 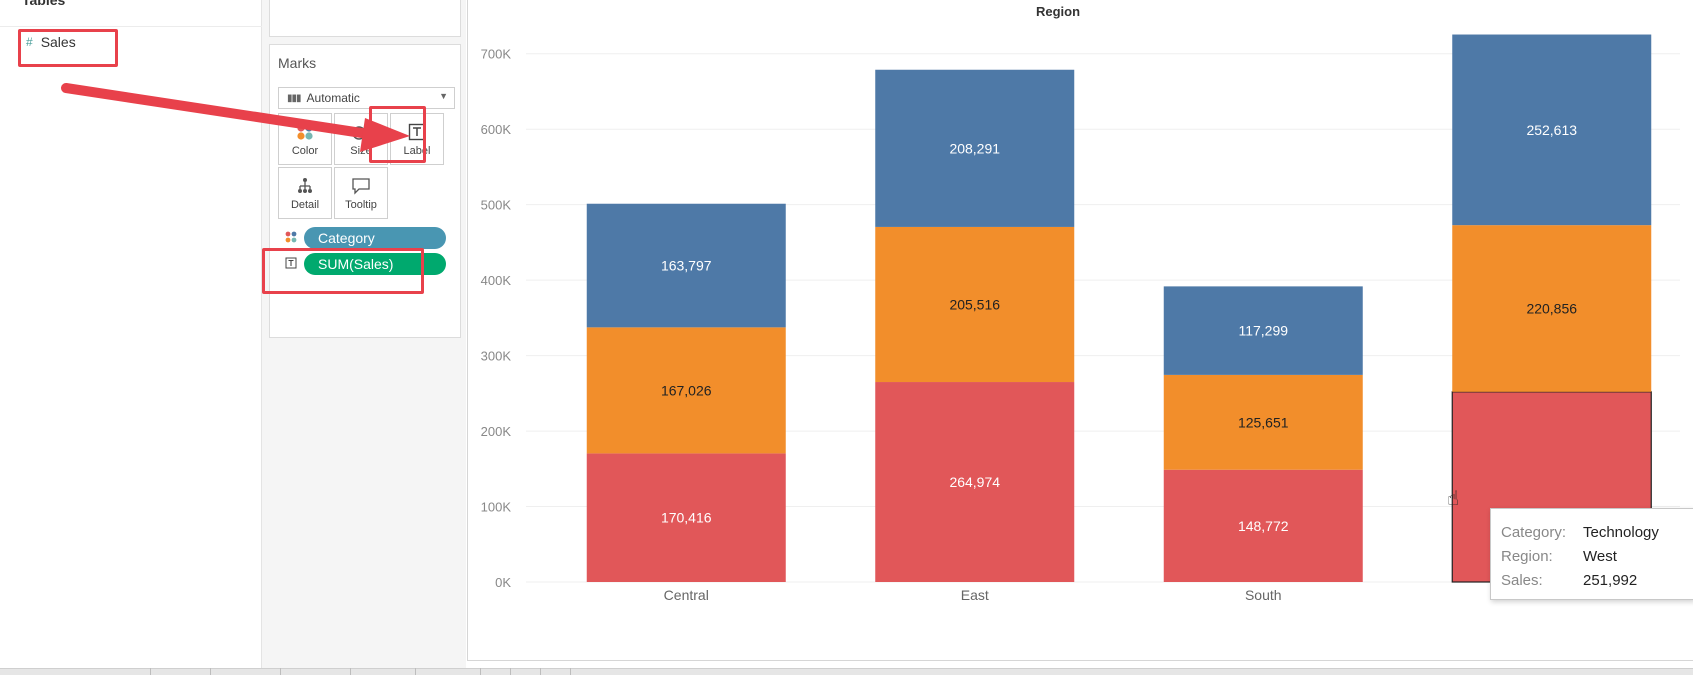 I want to click on color-label: Color, so click(x=305, y=151).